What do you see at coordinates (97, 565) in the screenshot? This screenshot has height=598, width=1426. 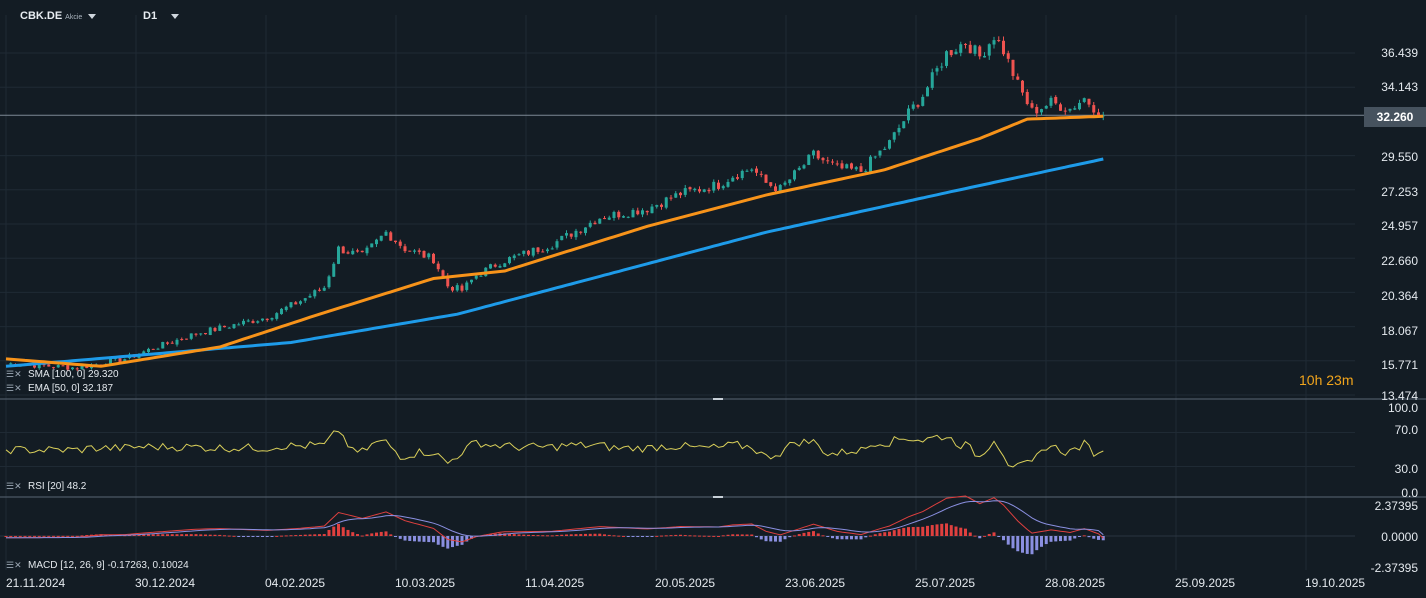 I see `macd-legend: ☰✕ MACD [12, 26, 9] -0.17263, 0.10024` at bounding box center [97, 565].